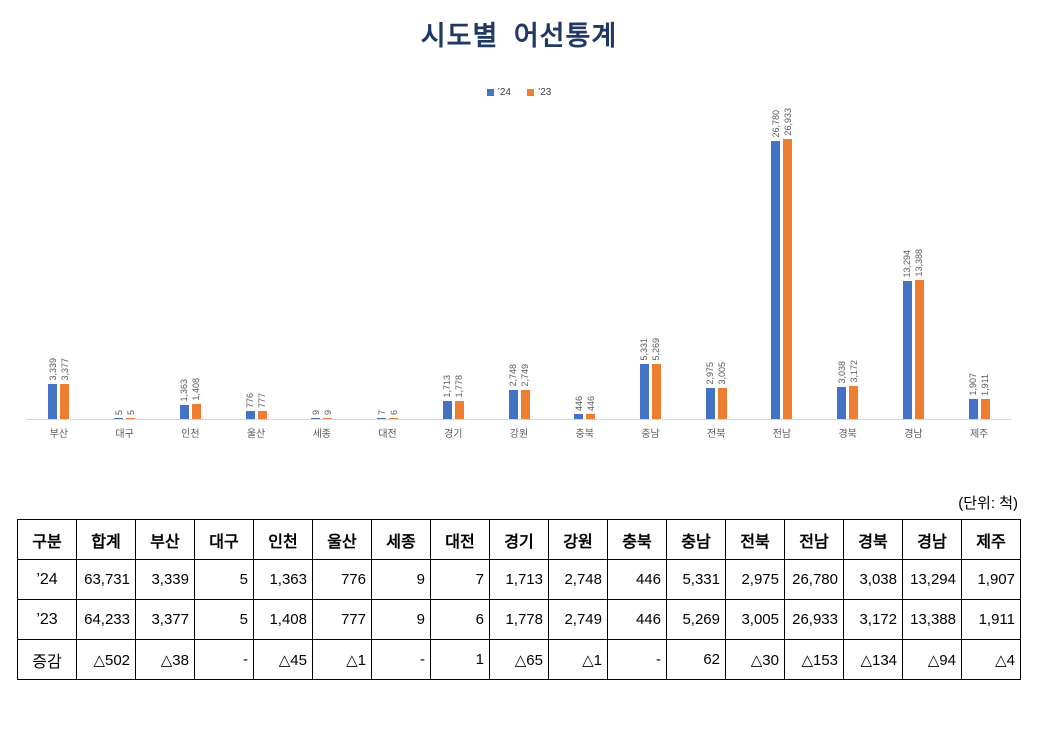 The height and width of the screenshot is (730, 1038). I want to click on legend-label: ’23, so click(545, 92).